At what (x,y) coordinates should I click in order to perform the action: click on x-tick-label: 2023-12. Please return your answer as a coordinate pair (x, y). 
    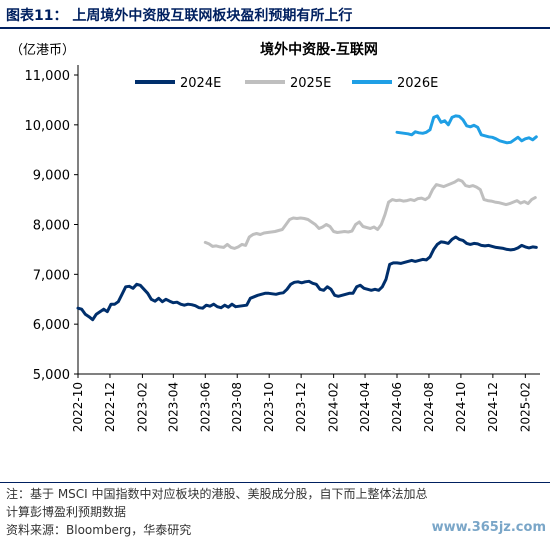
    Looking at the image, I should click on (301, 407).